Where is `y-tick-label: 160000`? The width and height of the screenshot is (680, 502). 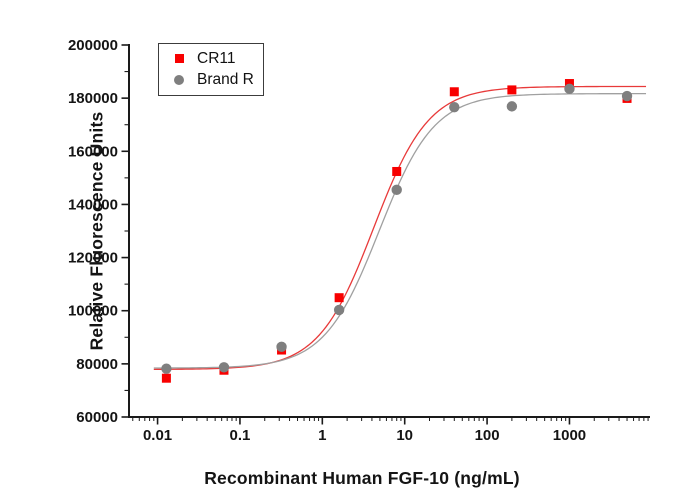 y-tick-label: 160000 is located at coordinates (93, 151).